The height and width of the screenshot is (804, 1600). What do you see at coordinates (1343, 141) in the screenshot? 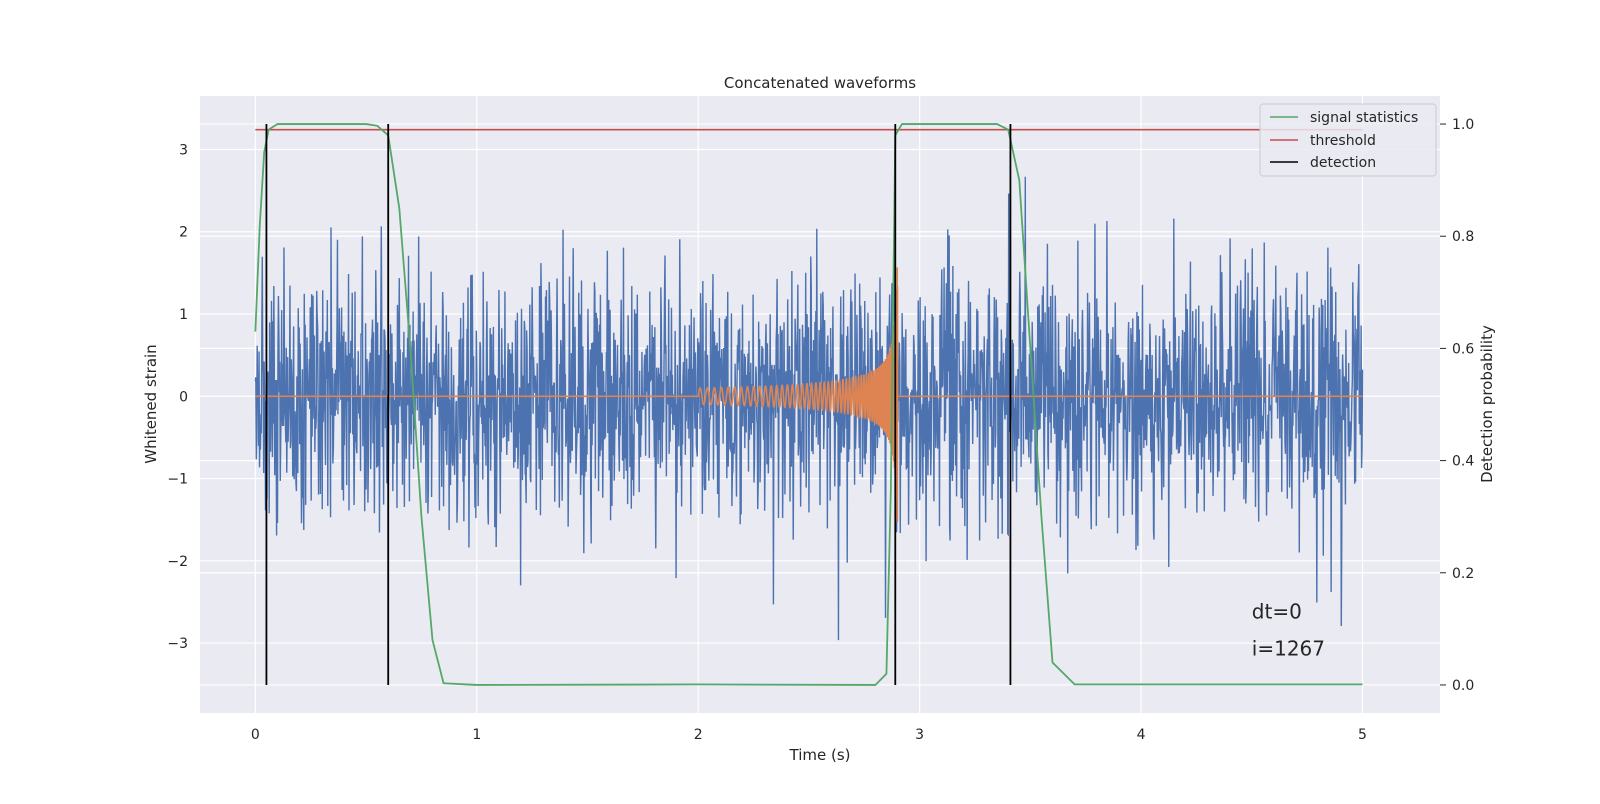
I see `legend-label-threshold: threshold` at bounding box center [1343, 141].